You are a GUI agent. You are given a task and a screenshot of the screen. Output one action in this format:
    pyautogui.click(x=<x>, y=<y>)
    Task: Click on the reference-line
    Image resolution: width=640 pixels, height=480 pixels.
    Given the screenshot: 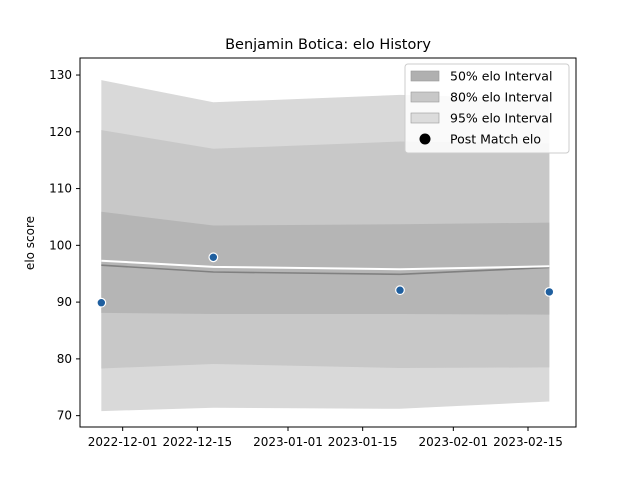 What is the action you would take?
    pyautogui.click(x=325, y=265)
    